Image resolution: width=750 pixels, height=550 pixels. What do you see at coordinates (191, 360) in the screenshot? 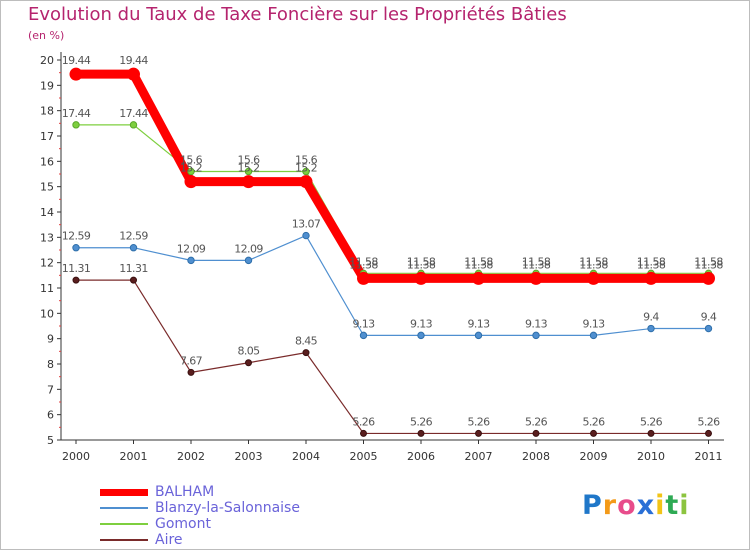
I see `data-label: 7.67` at bounding box center [191, 360].